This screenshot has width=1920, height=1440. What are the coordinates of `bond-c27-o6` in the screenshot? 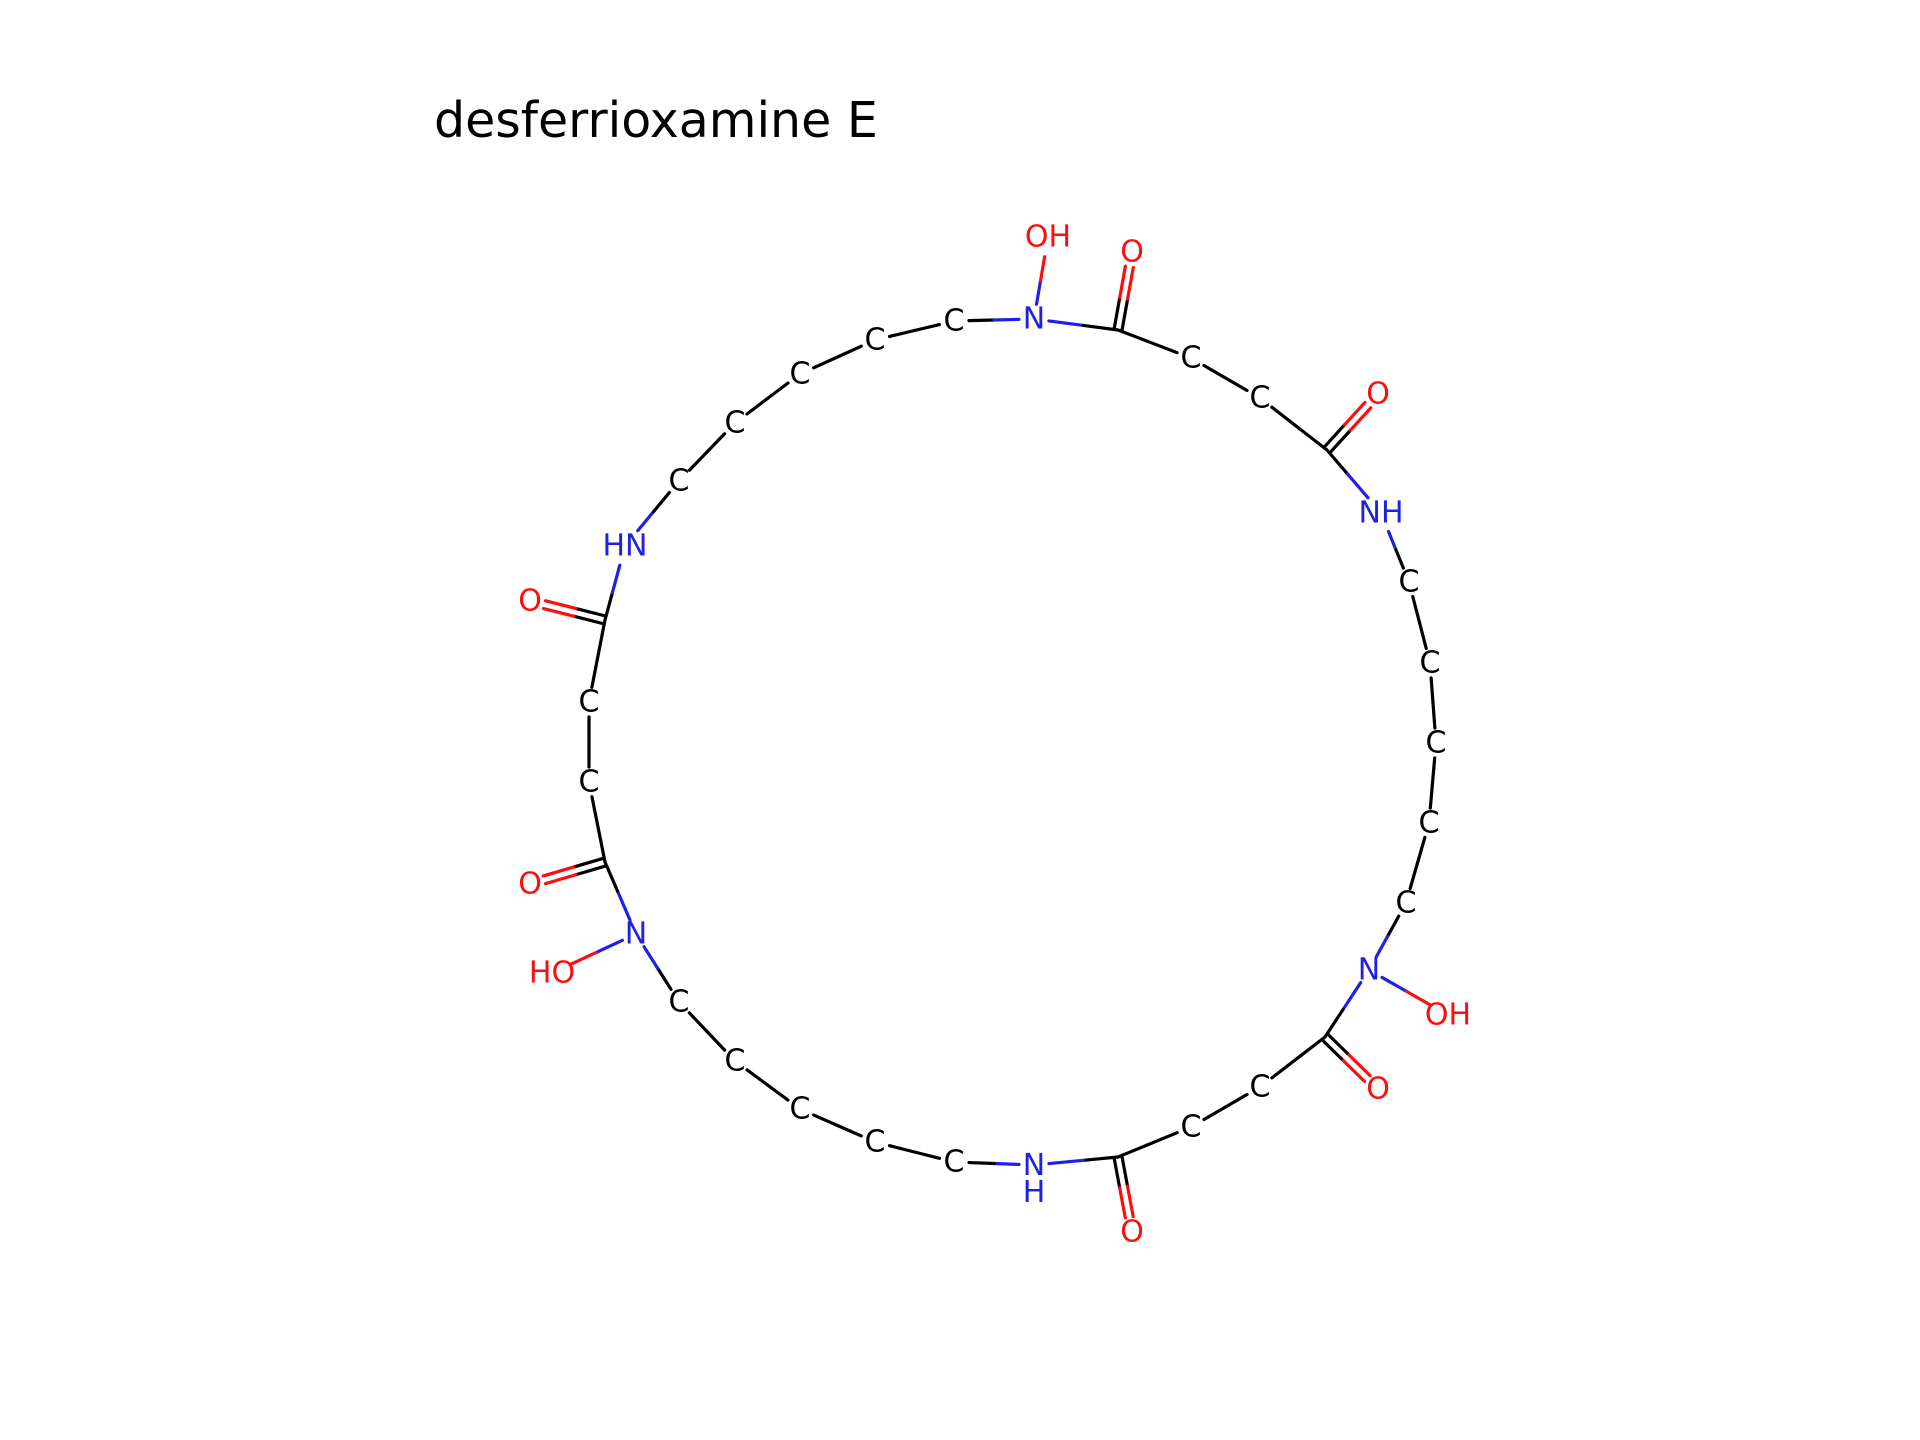 It's located at (591, 612).